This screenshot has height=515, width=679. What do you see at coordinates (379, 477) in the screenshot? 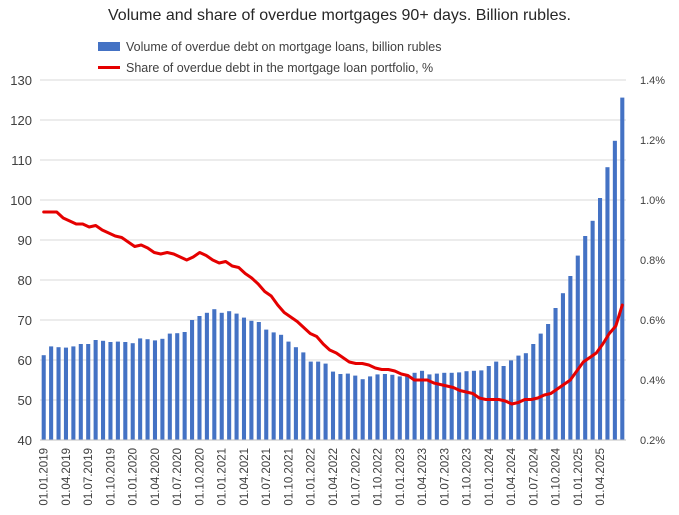
I see `x-tick-label: 01.10.2022` at bounding box center [379, 477].